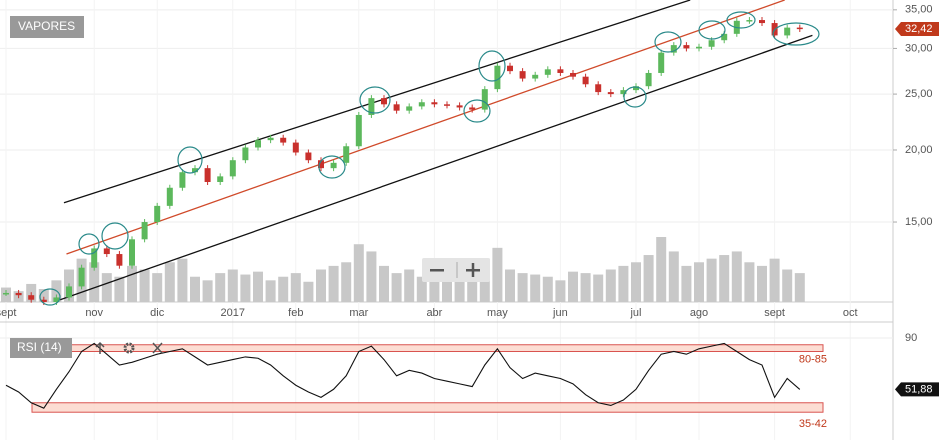 This screenshot has width=939, height=440. I want to click on y-tick-label: 25,00, so click(919, 94).